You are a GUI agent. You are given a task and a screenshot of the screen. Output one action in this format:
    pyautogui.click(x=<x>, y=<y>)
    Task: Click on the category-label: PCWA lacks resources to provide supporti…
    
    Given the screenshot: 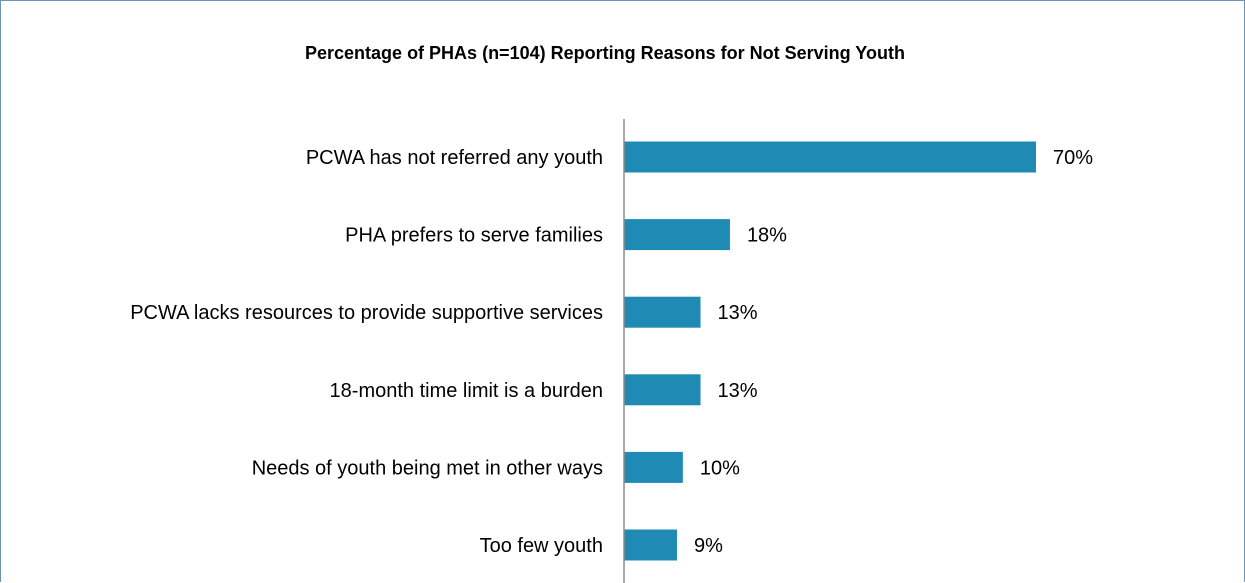 What is the action you would take?
    pyautogui.click(x=366, y=313)
    